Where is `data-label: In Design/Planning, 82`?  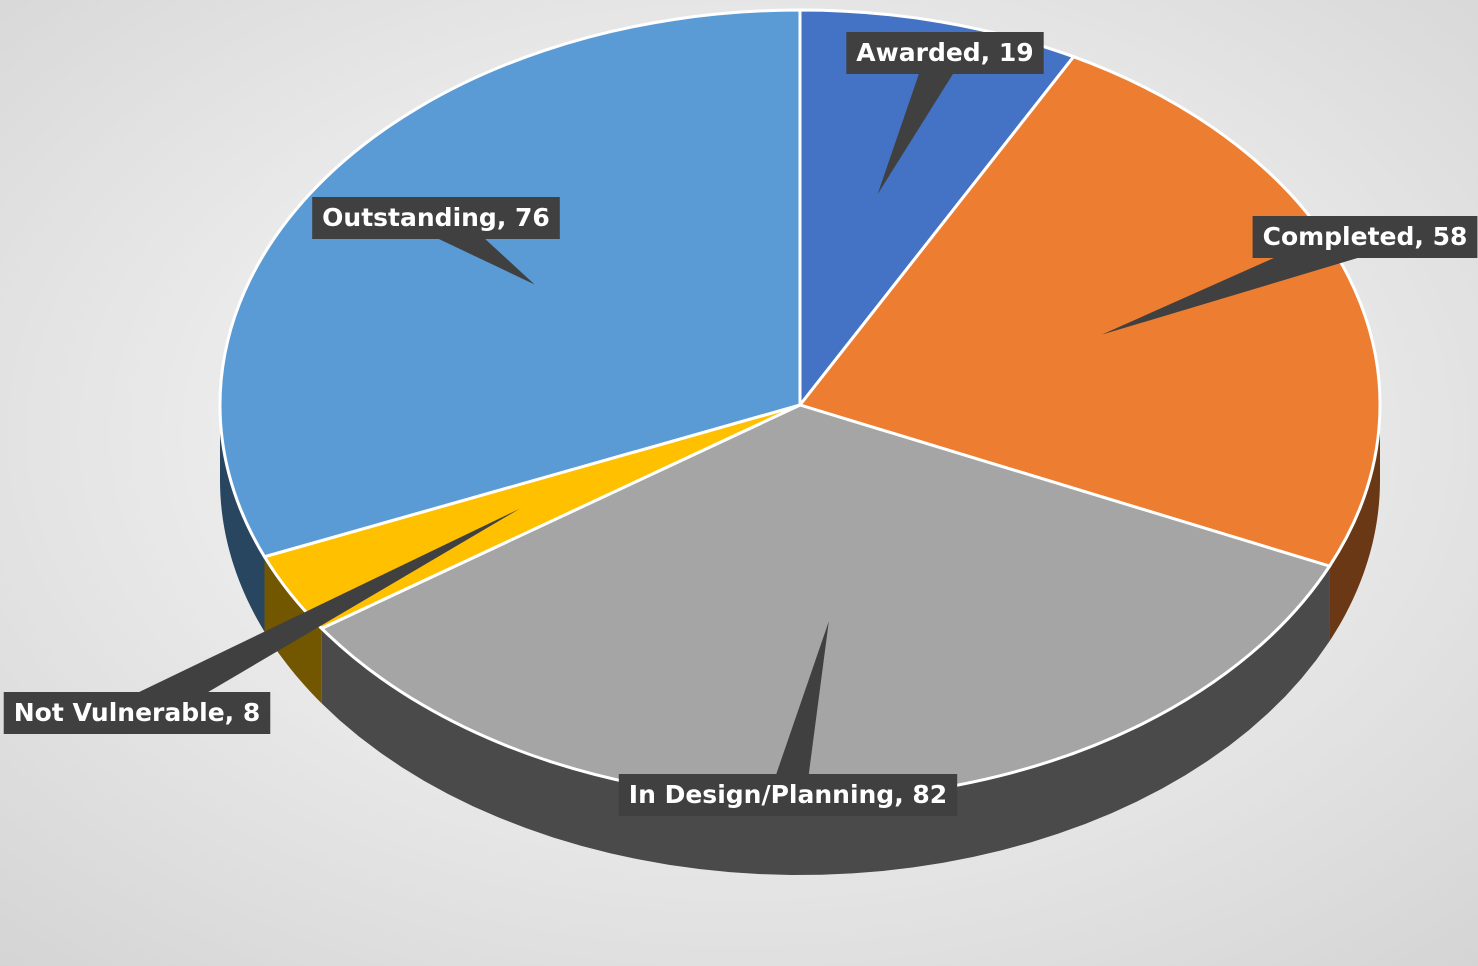 data-label: In Design/Planning, 82 is located at coordinates (788, 718).